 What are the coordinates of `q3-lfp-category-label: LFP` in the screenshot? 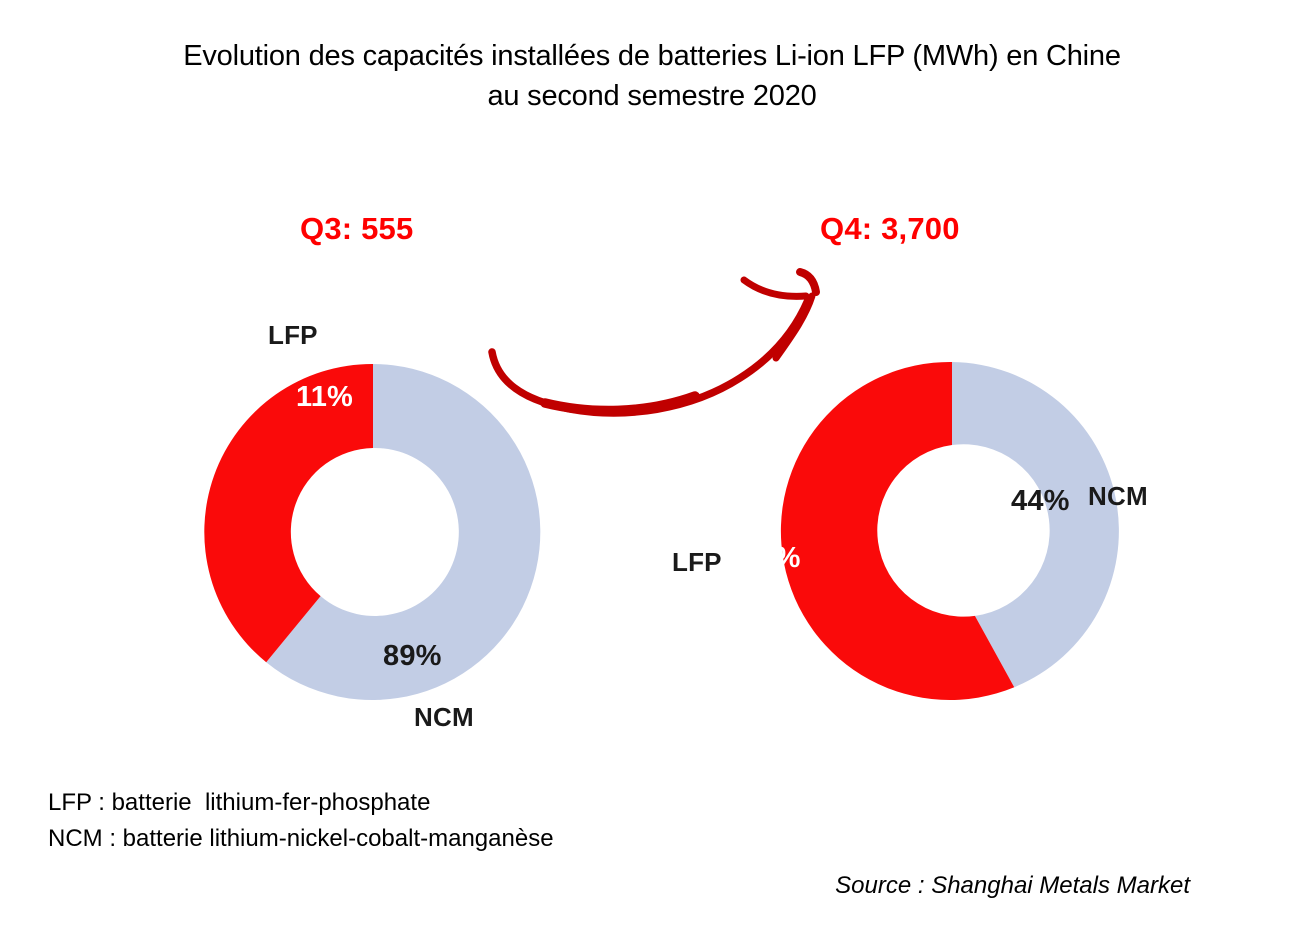 It's located at (293, 335).